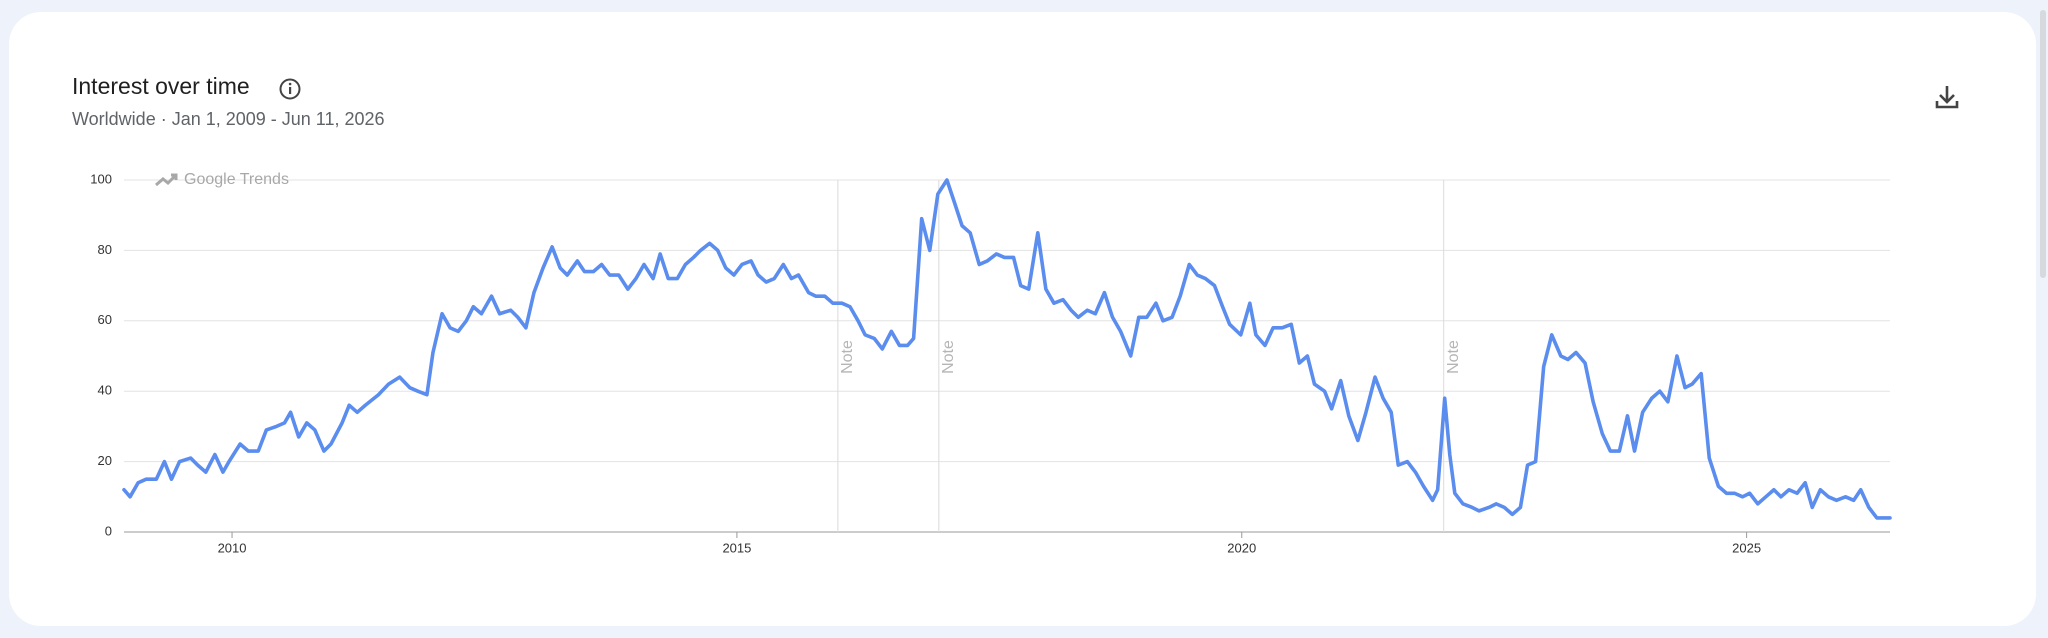  Describe the element at coordinates (105, 319) in the screenshot. I see `y-tick-label: 60` at that location.